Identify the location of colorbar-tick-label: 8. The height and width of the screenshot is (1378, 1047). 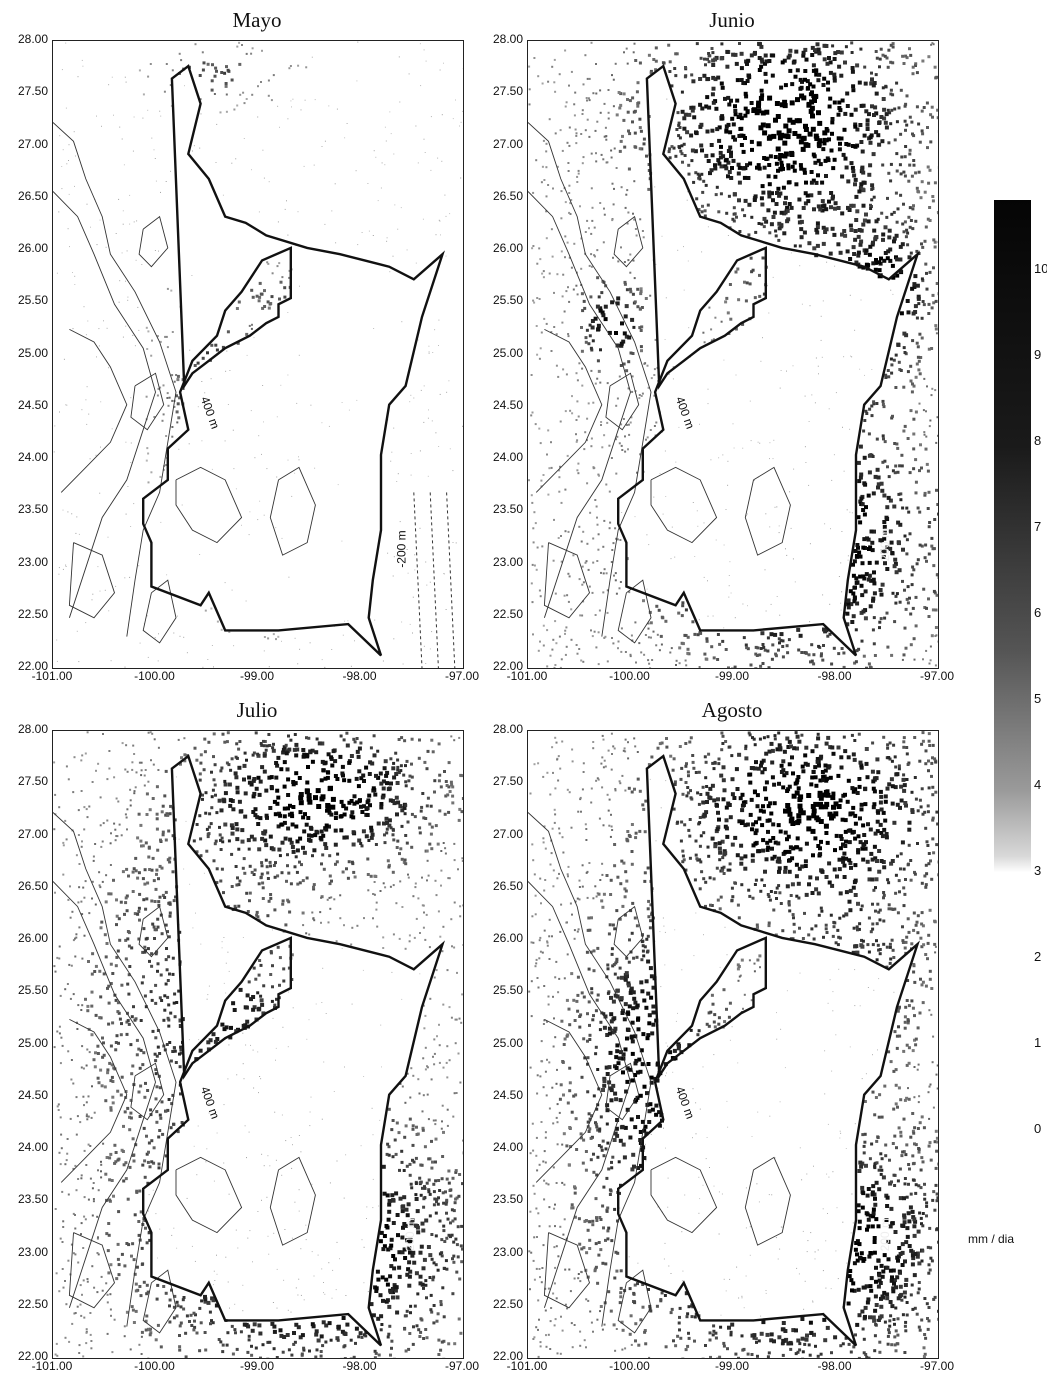
(1038, 440).